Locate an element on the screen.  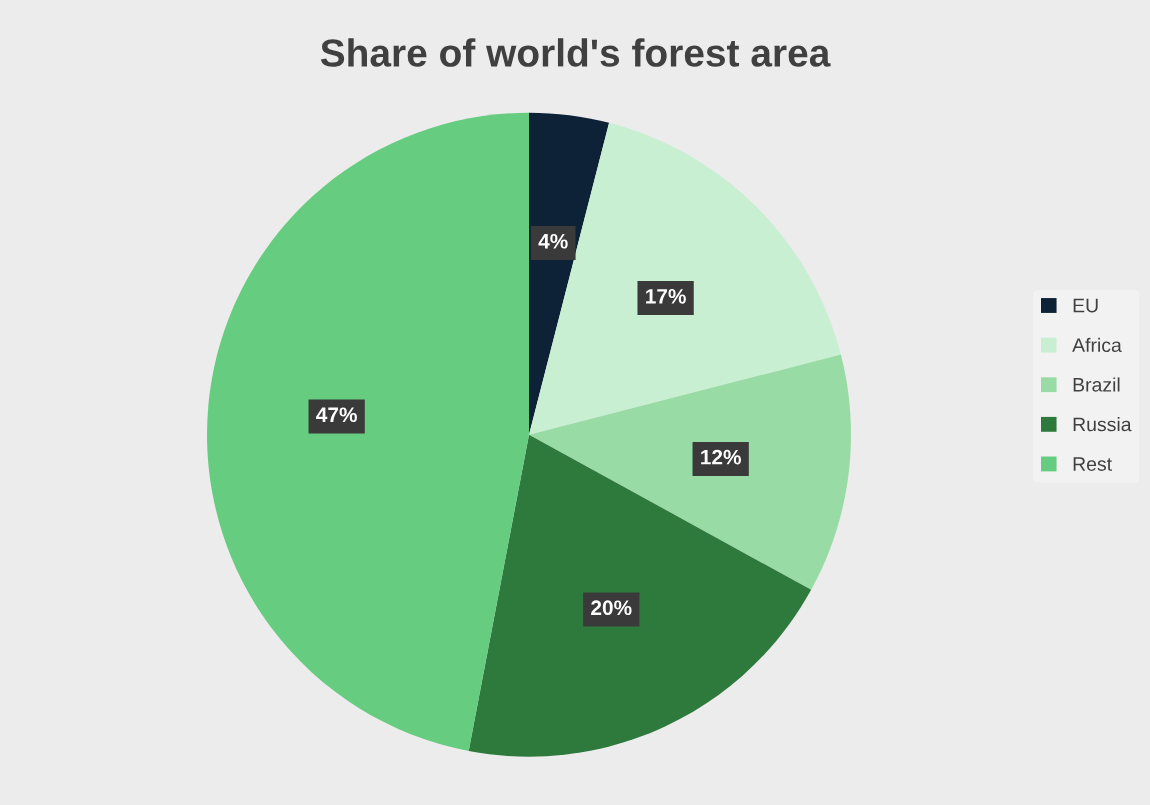
chart-title: Share of world's forest area is located at coordinates (575, 52).